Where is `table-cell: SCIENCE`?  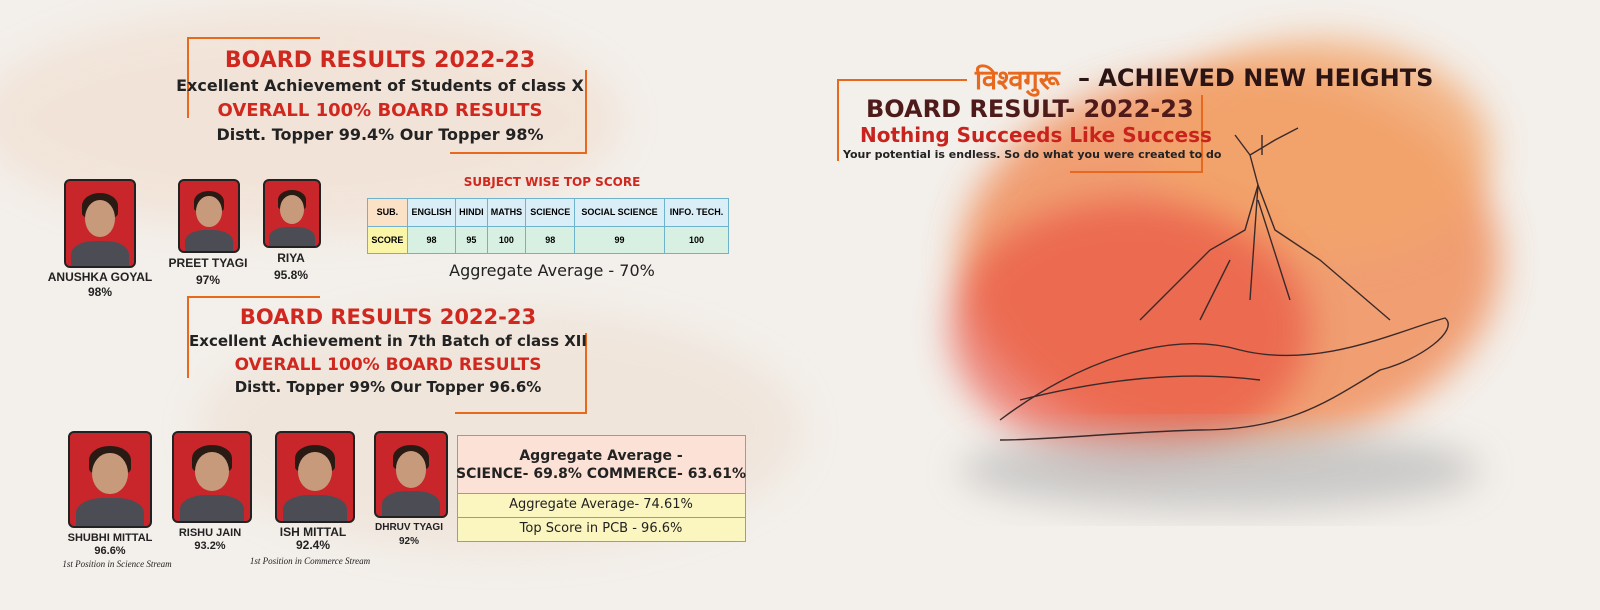 table-cell: SCIENCE is located at coordinates (550, 212).